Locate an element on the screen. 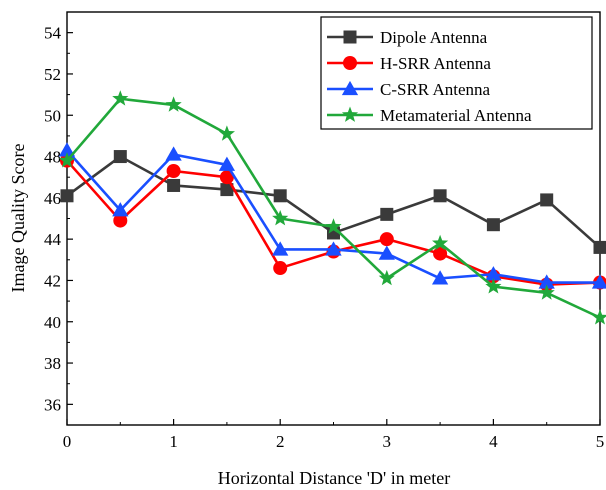 The width and height of the screenshot is (606, 490). y-tick-label: 40 is located at coordinates (52, 322).